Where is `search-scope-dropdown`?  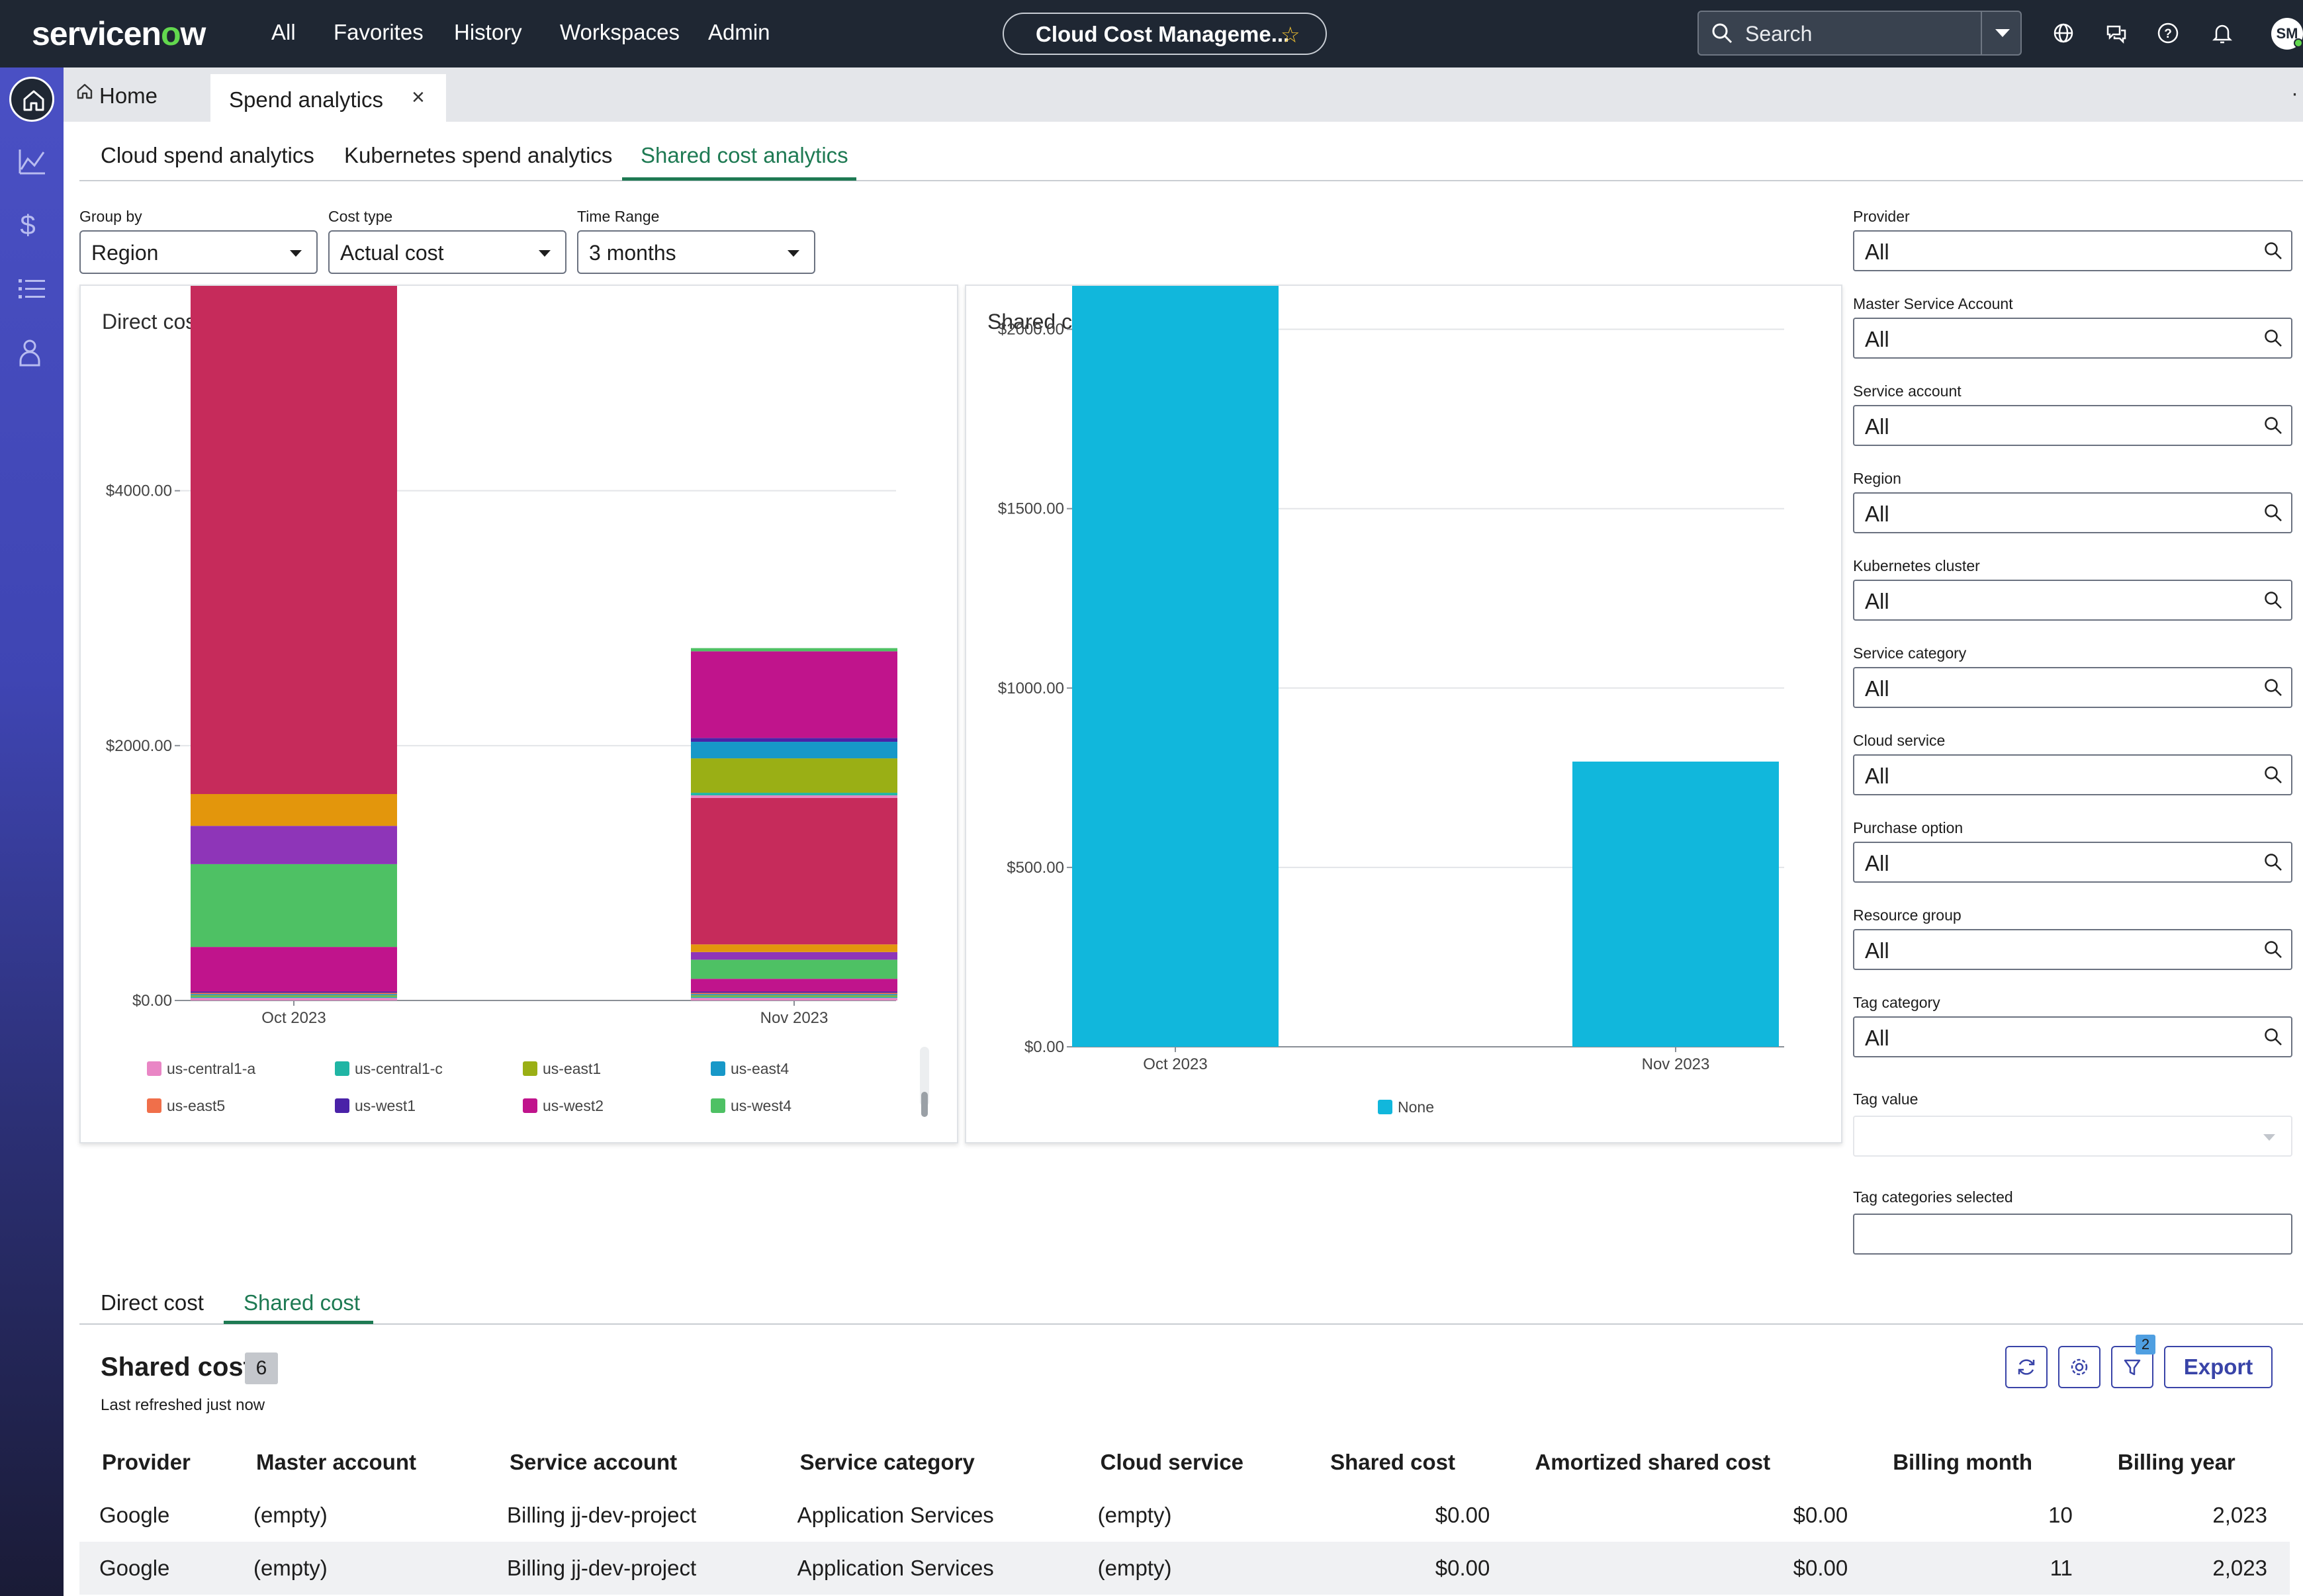
search-scope-dropdown is located at coordinates (2001, 33).